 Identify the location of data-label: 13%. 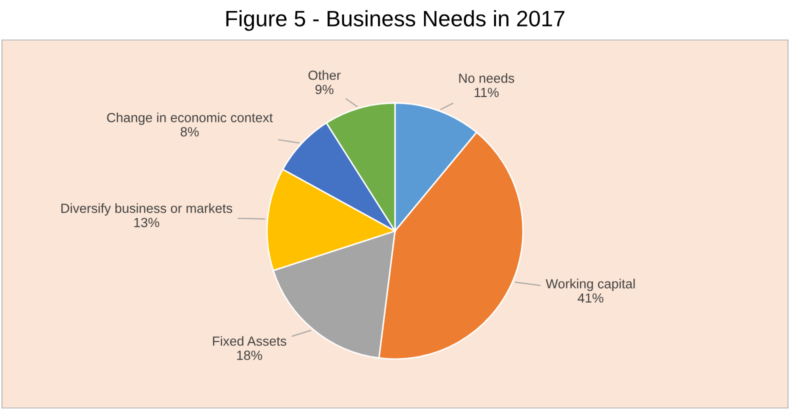
(147, 223).